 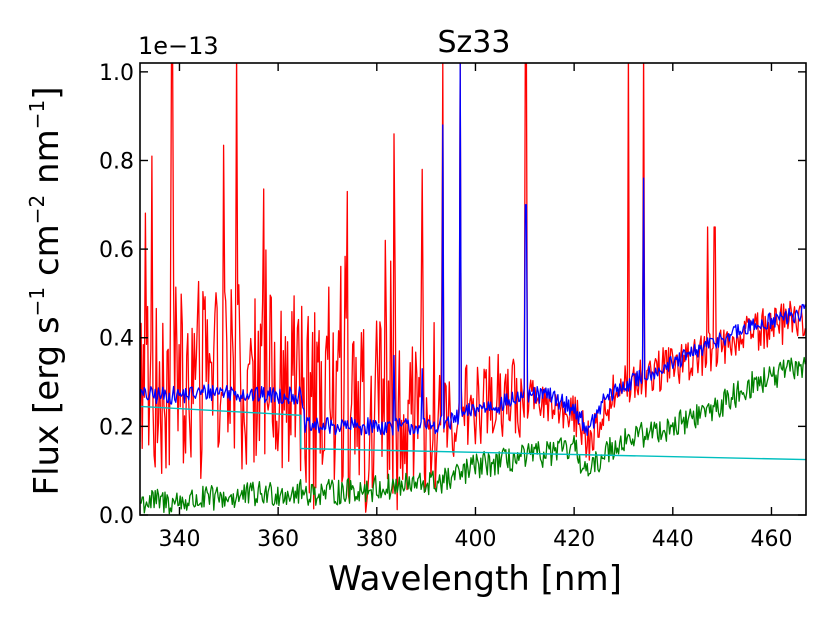 What do you see at coordinates (47, 255) in the screenshot?
I see `y-label-part: cm` at bounding box center [47, 255].